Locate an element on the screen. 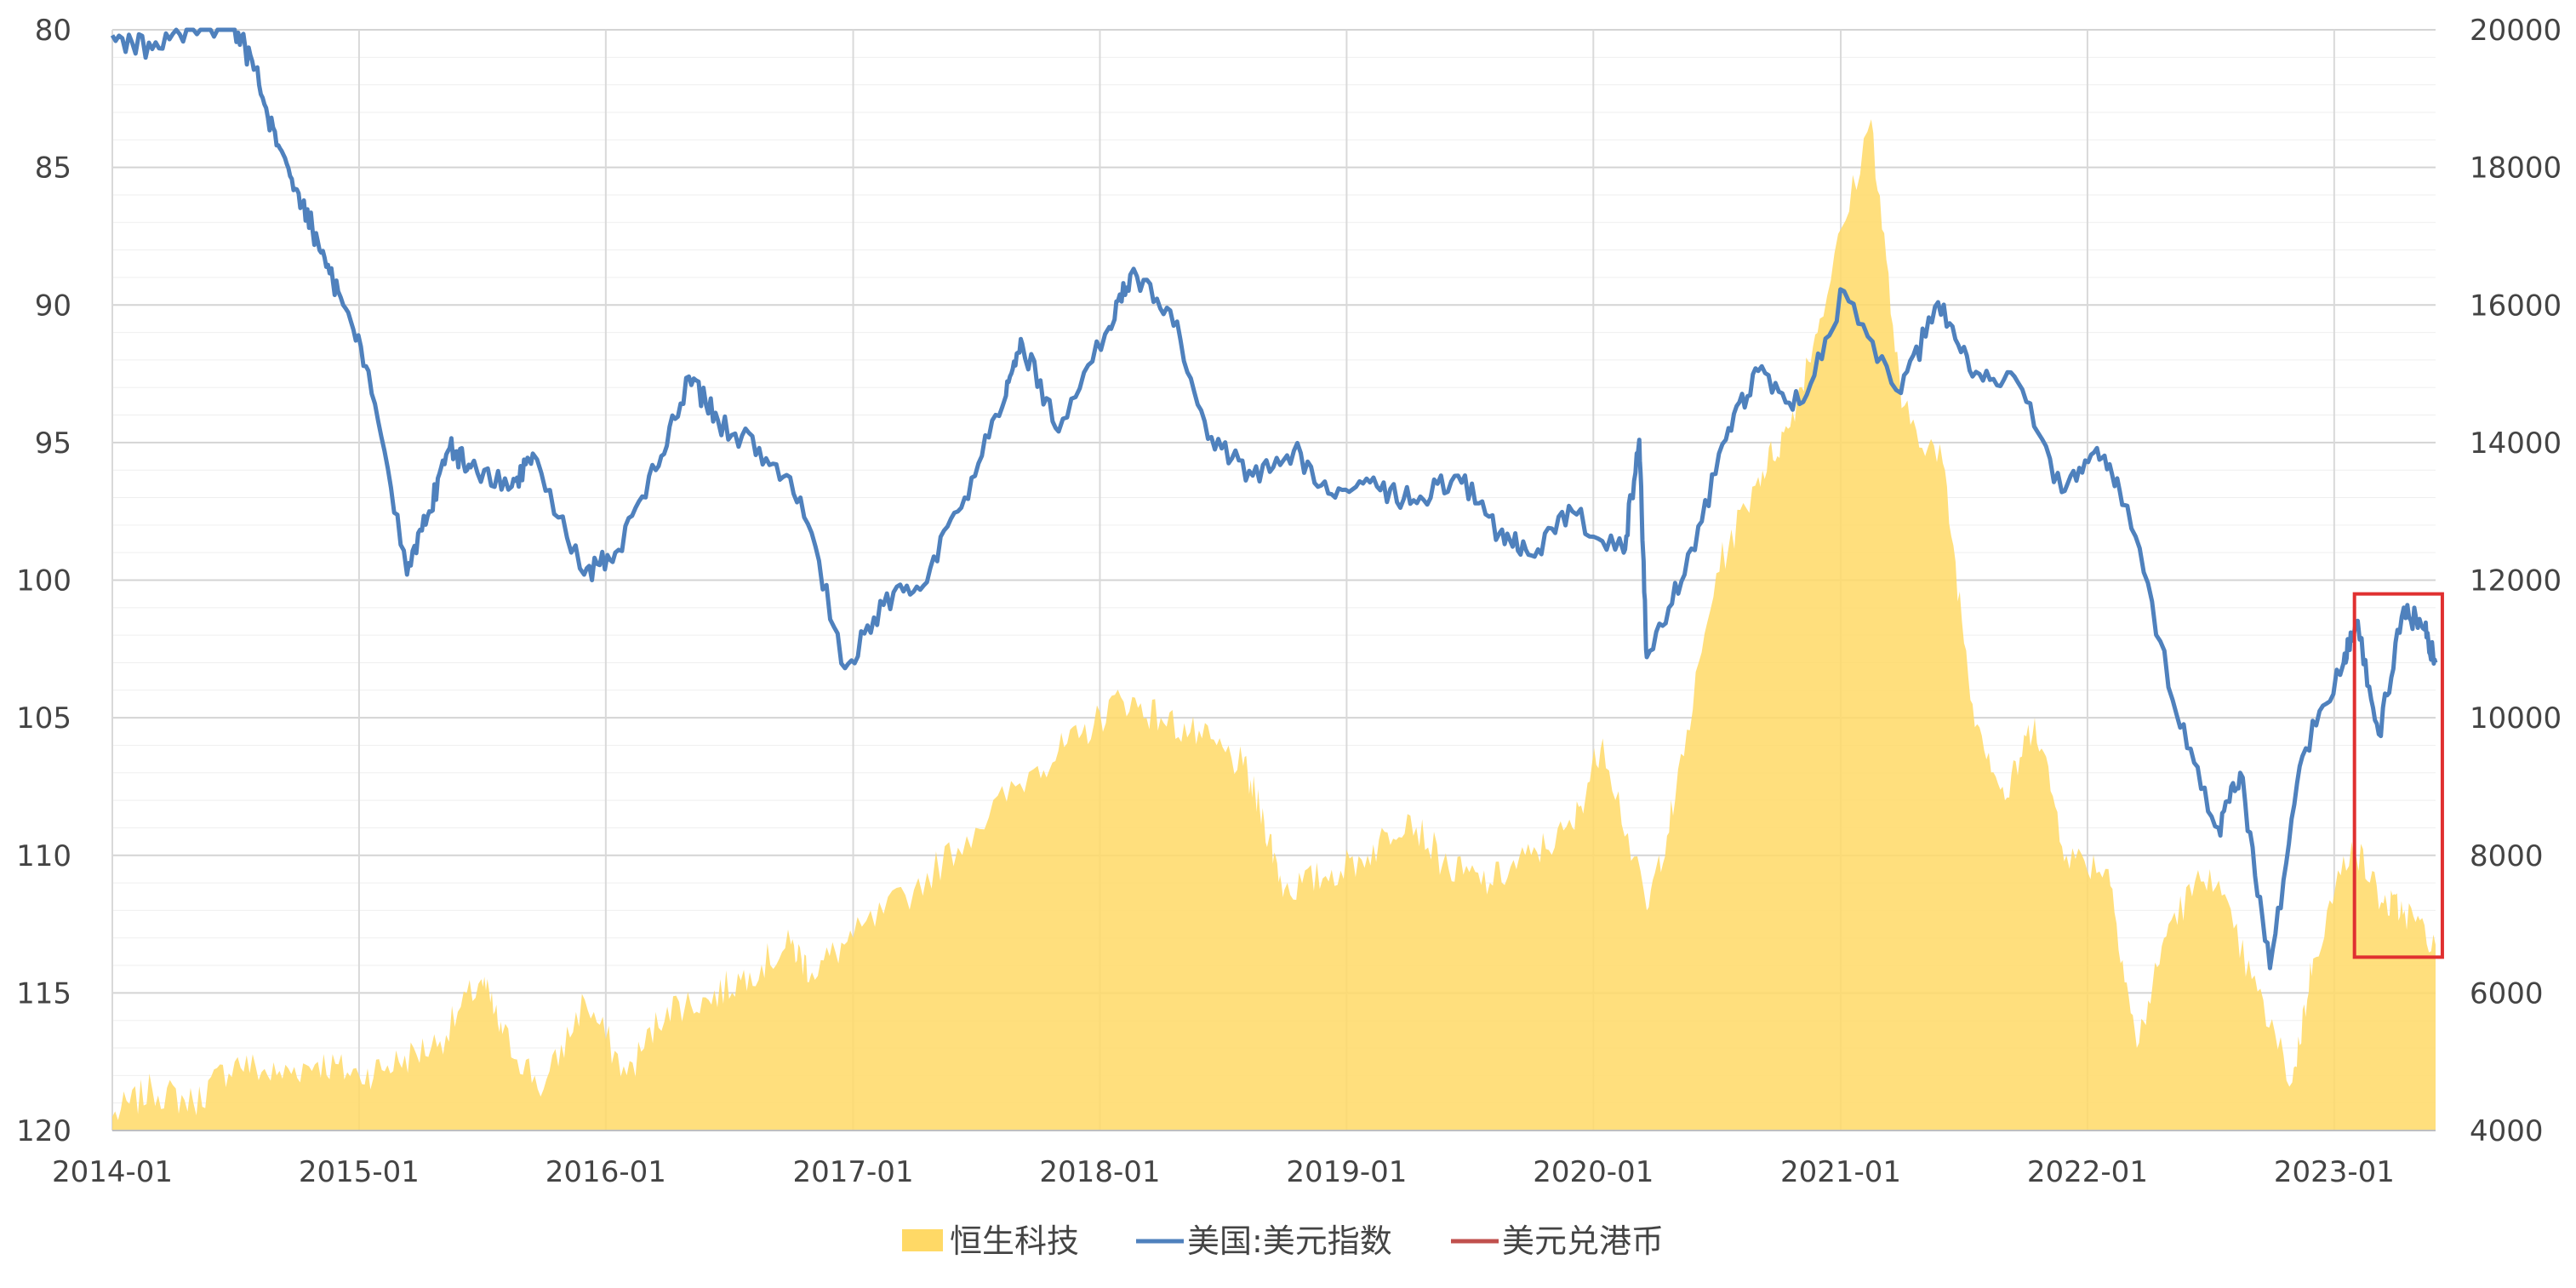  left-axis-tick-label: 115 is located at coordinates (43, 993).